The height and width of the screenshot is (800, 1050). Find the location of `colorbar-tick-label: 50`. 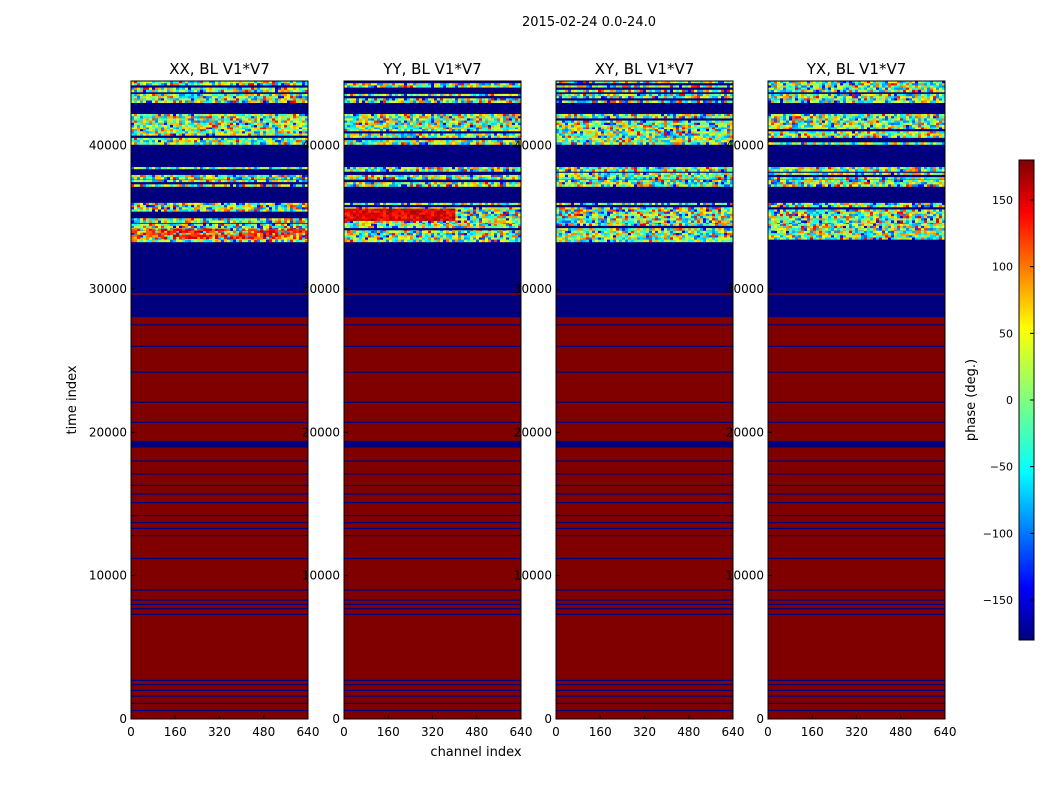

colorbar-tick-label: 50 is located at coordinates (1006, 333).